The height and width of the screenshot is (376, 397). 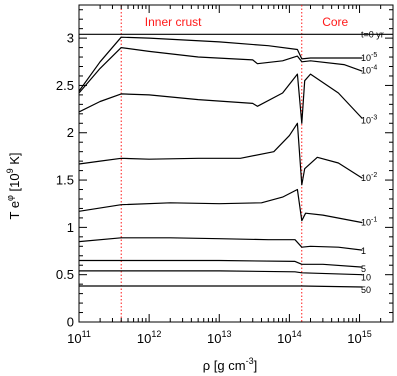 I want to click on y-tick-label-2: 1, so click(x=70, y=227).